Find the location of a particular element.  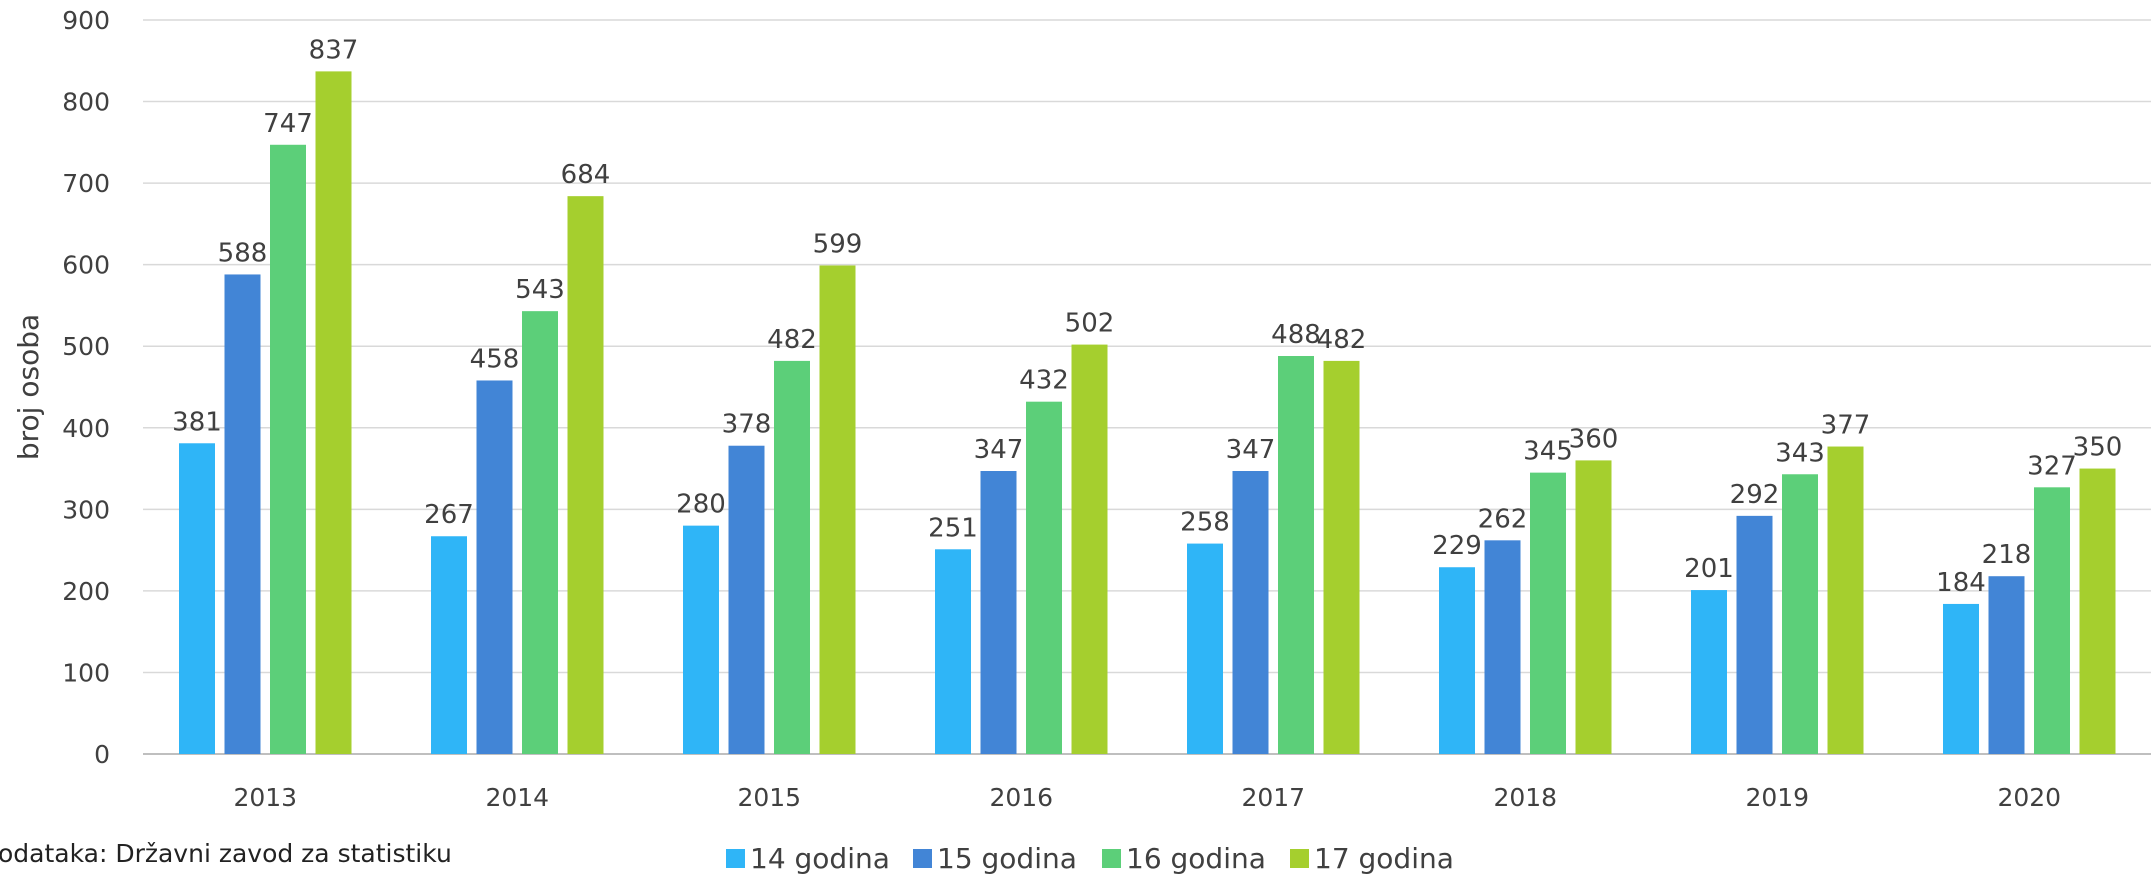

bar-2017-16-godina is located at coordinates (1296, 555).